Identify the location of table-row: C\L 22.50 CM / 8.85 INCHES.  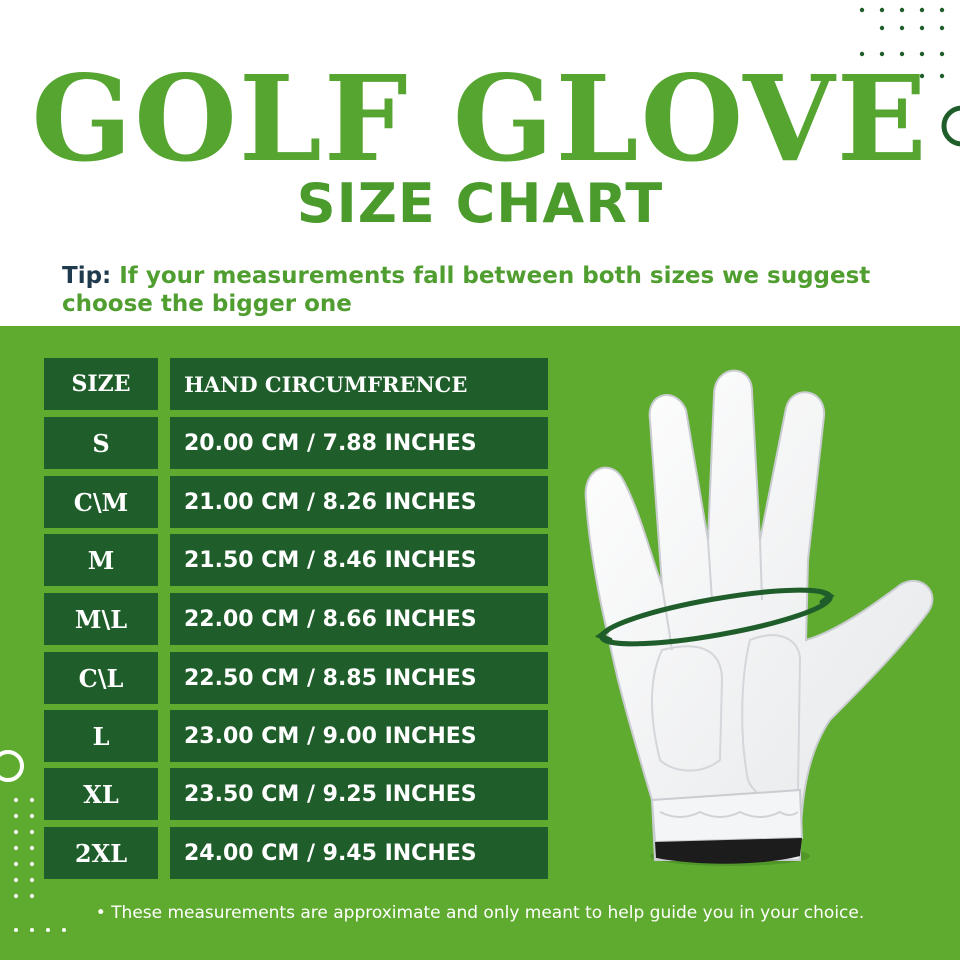
(296, 678).